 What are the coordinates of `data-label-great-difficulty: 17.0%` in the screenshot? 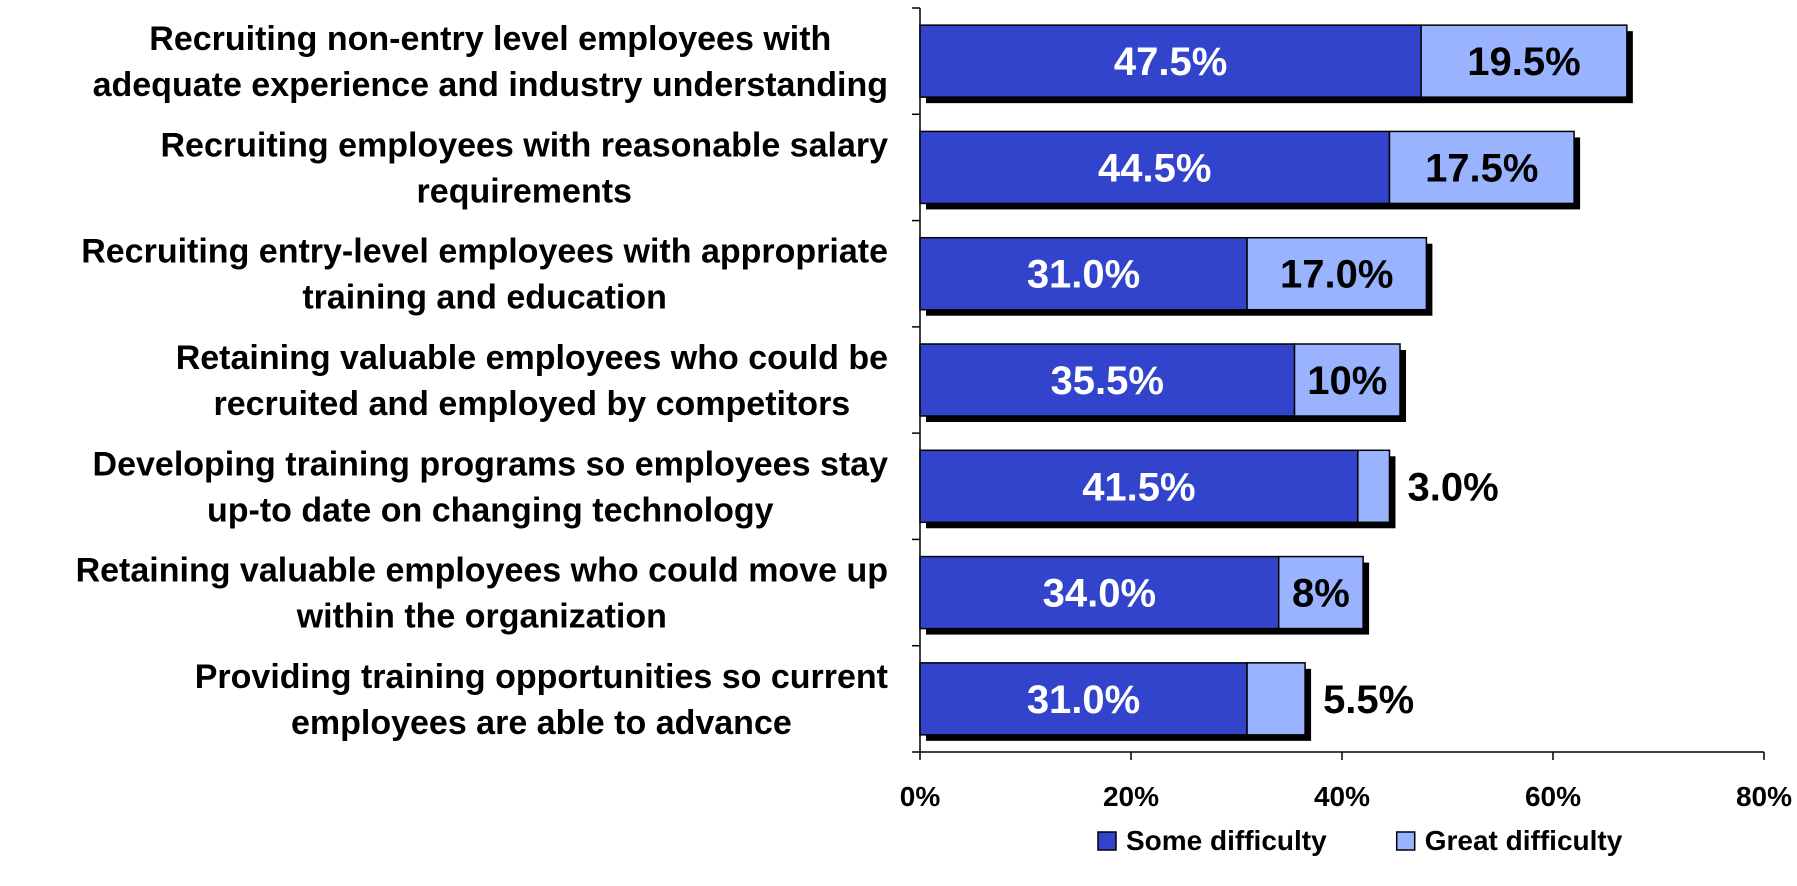 It's located at (1336, 275).